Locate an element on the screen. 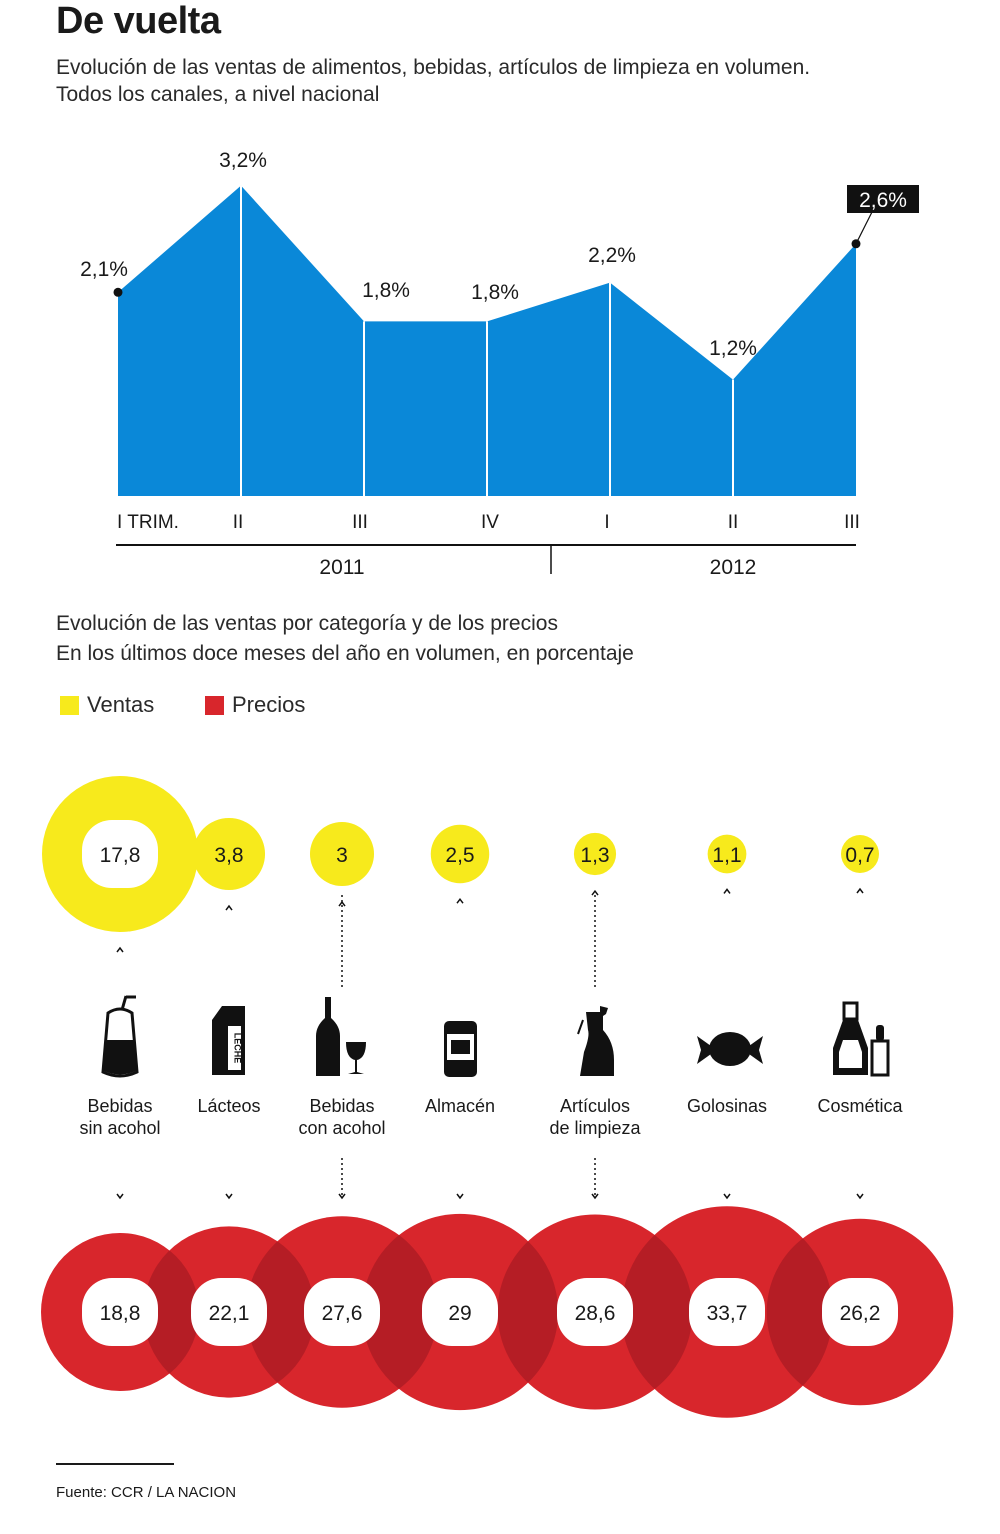  highlight-label: 2,6% is located at coordinates (883, 200).